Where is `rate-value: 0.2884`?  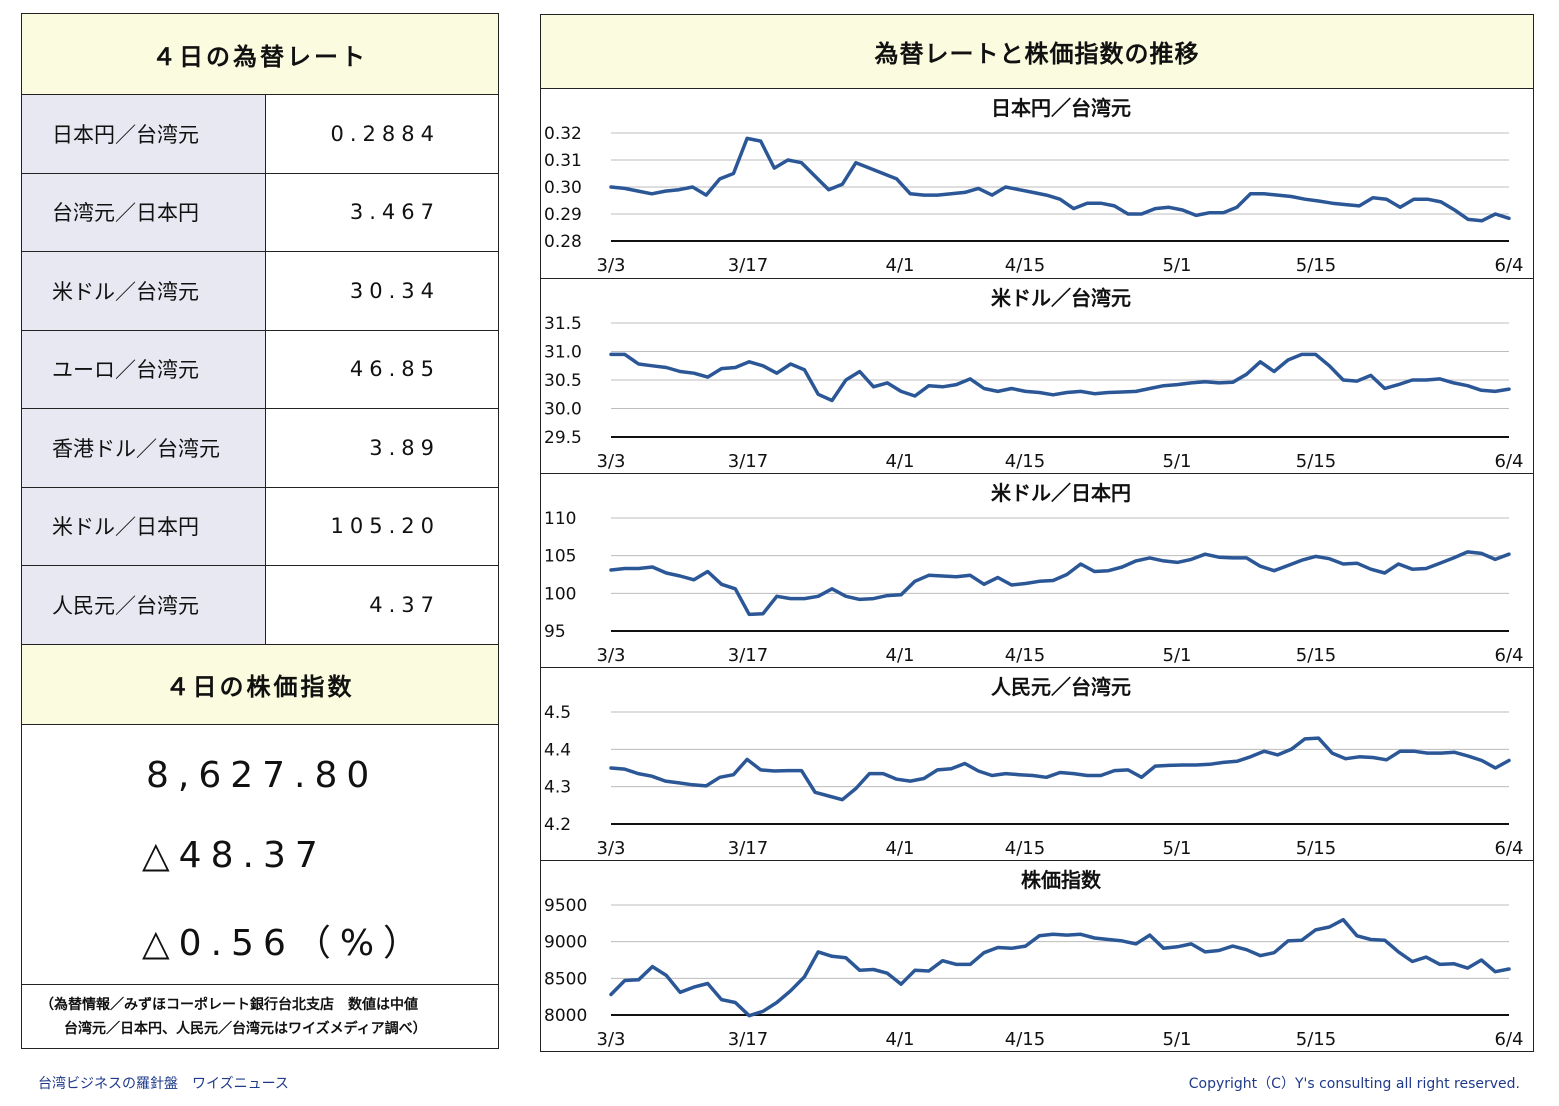
rate-value: 0.2884 is located at coordinates (385, 133).